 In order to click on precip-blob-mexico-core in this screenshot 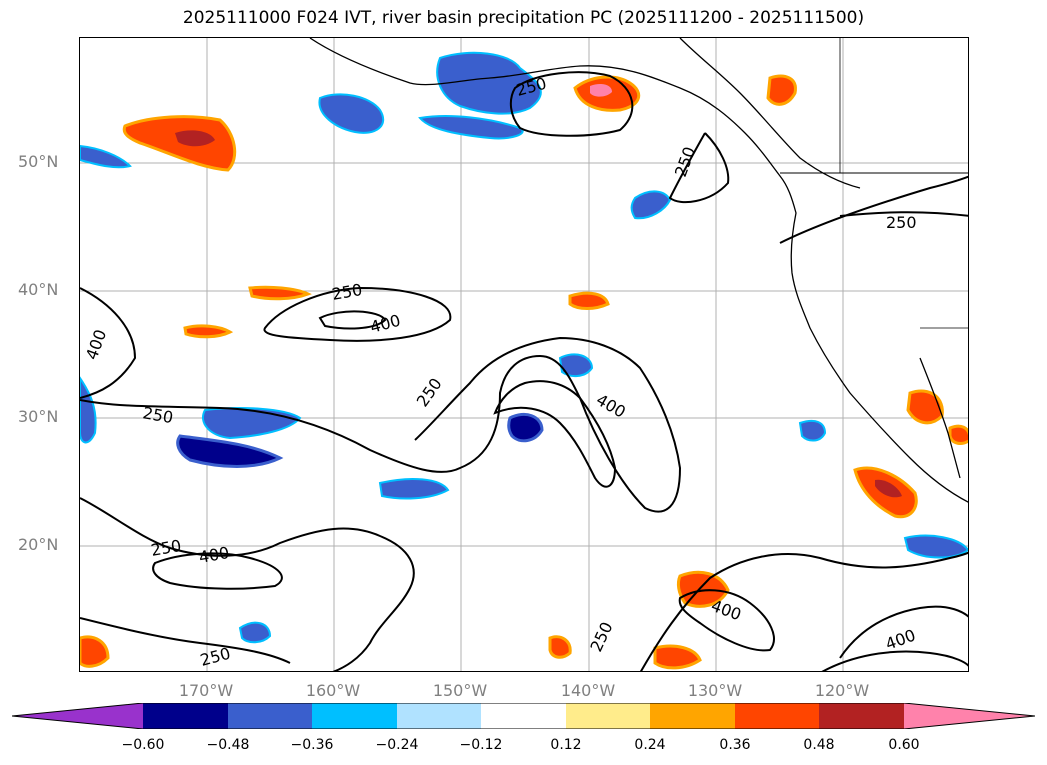, I will do `click(888, 488)`.